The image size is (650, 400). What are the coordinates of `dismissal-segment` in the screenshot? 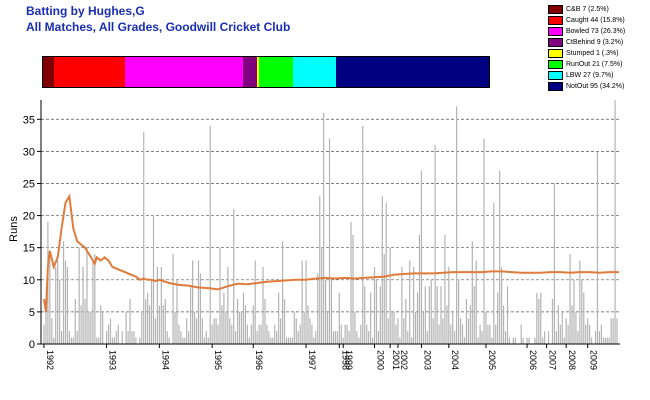 It's located at (49, 72).